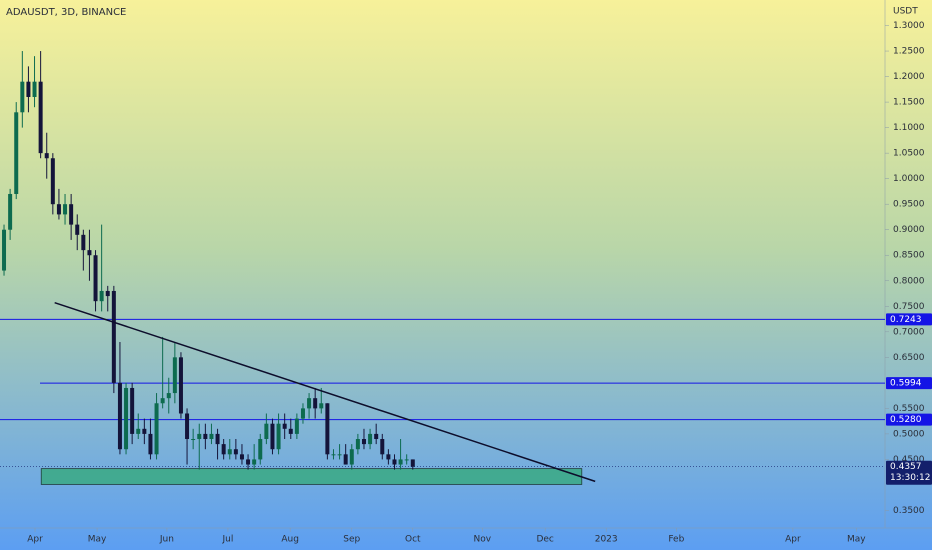 This screenshot has height=550, width=932. Describe the element at coordinates (909, 511) in the screenshot. I see `y-tick-label: 0.3500` at that location.